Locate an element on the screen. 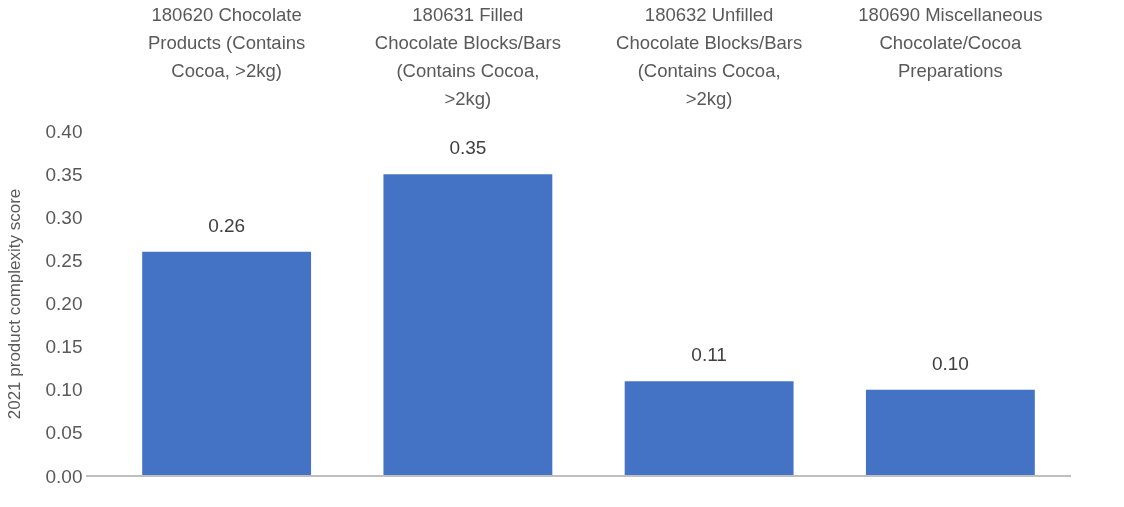 The image size is (1124, 507). y-tick-label: 0.40 is located at coordinates (64, 131).